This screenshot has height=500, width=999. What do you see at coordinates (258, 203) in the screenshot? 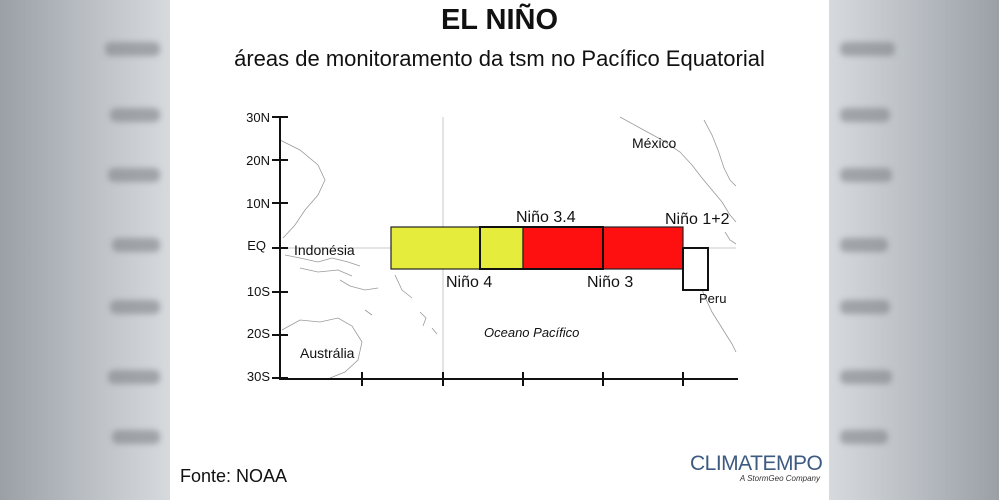
I see `lat-label: 10N` at bounding box center [258, 203].